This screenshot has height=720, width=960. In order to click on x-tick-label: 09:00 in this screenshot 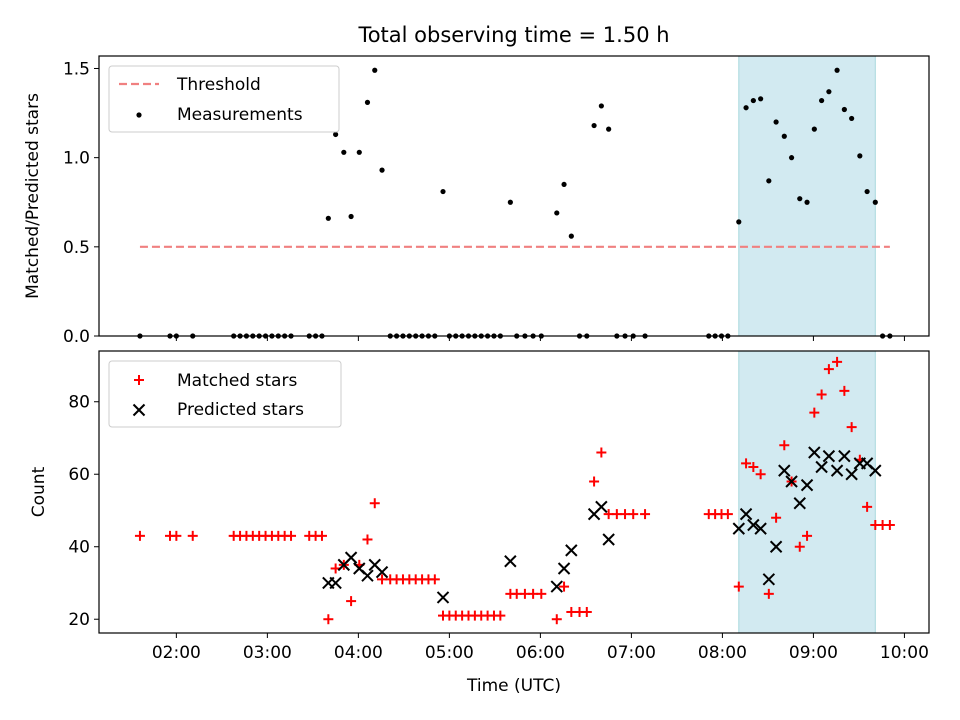, I will do `click(813, 653)`.